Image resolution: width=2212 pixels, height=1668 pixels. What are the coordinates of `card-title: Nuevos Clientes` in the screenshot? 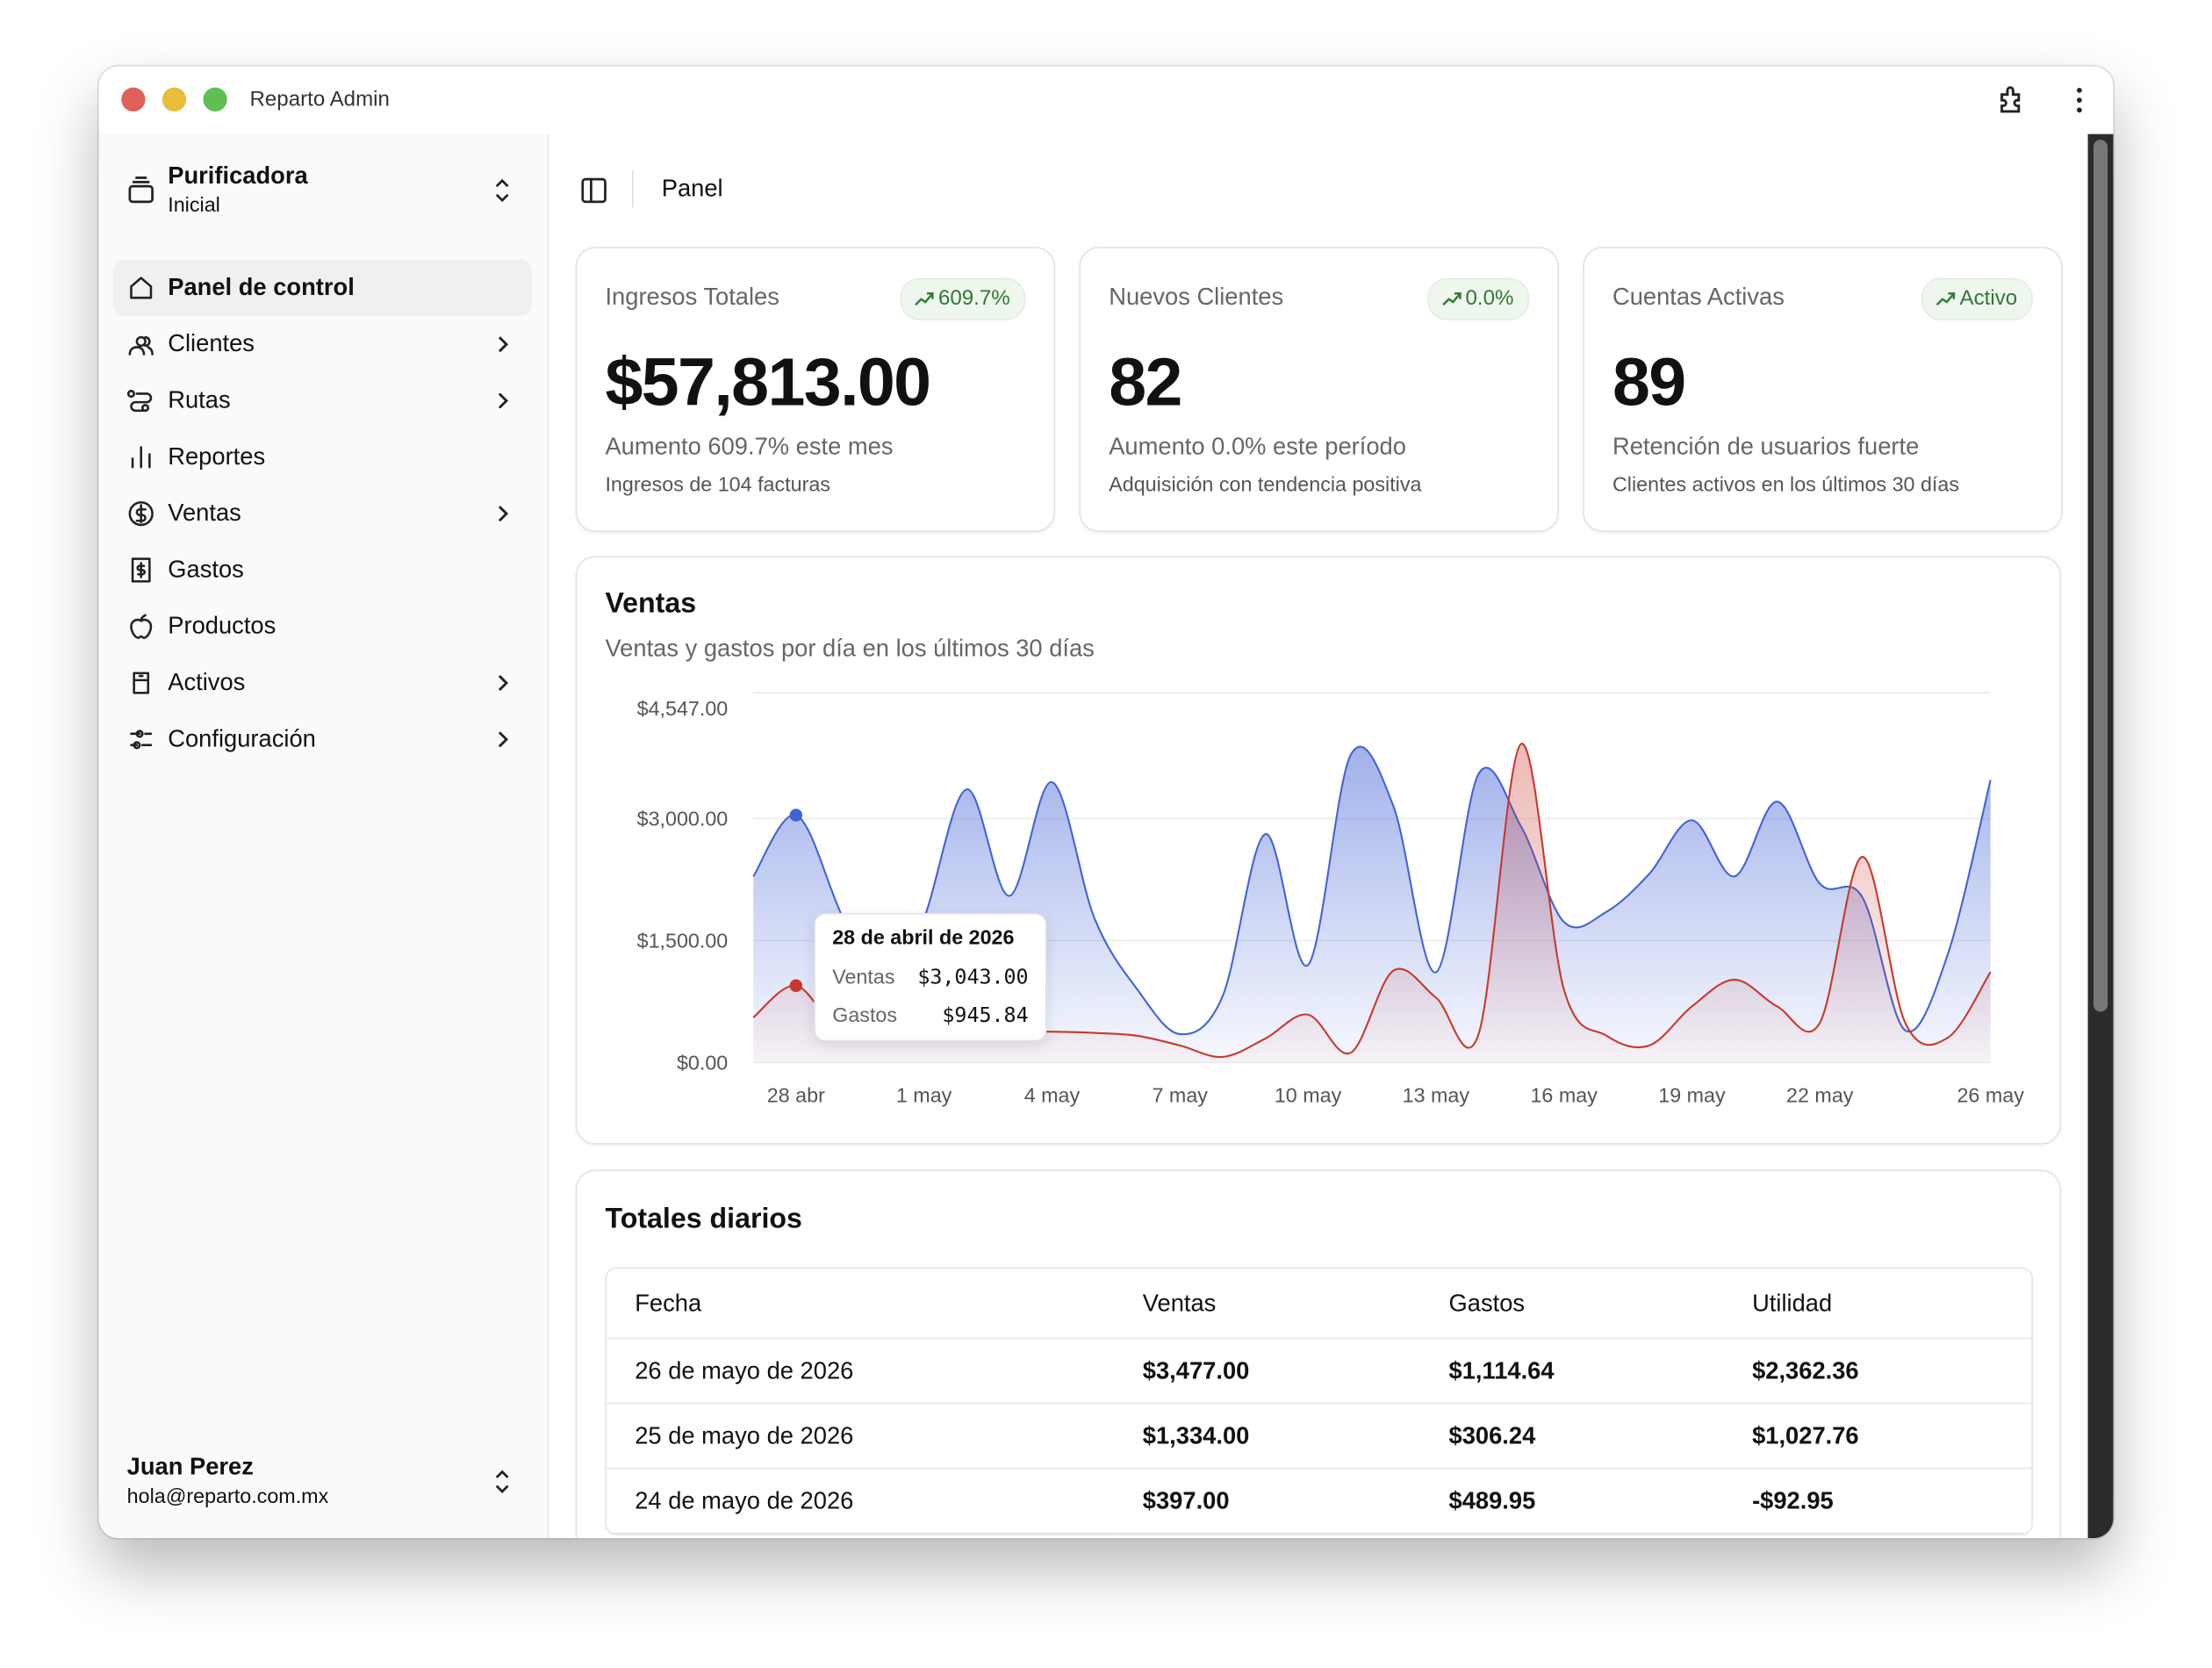 It's located at (1196, 297).